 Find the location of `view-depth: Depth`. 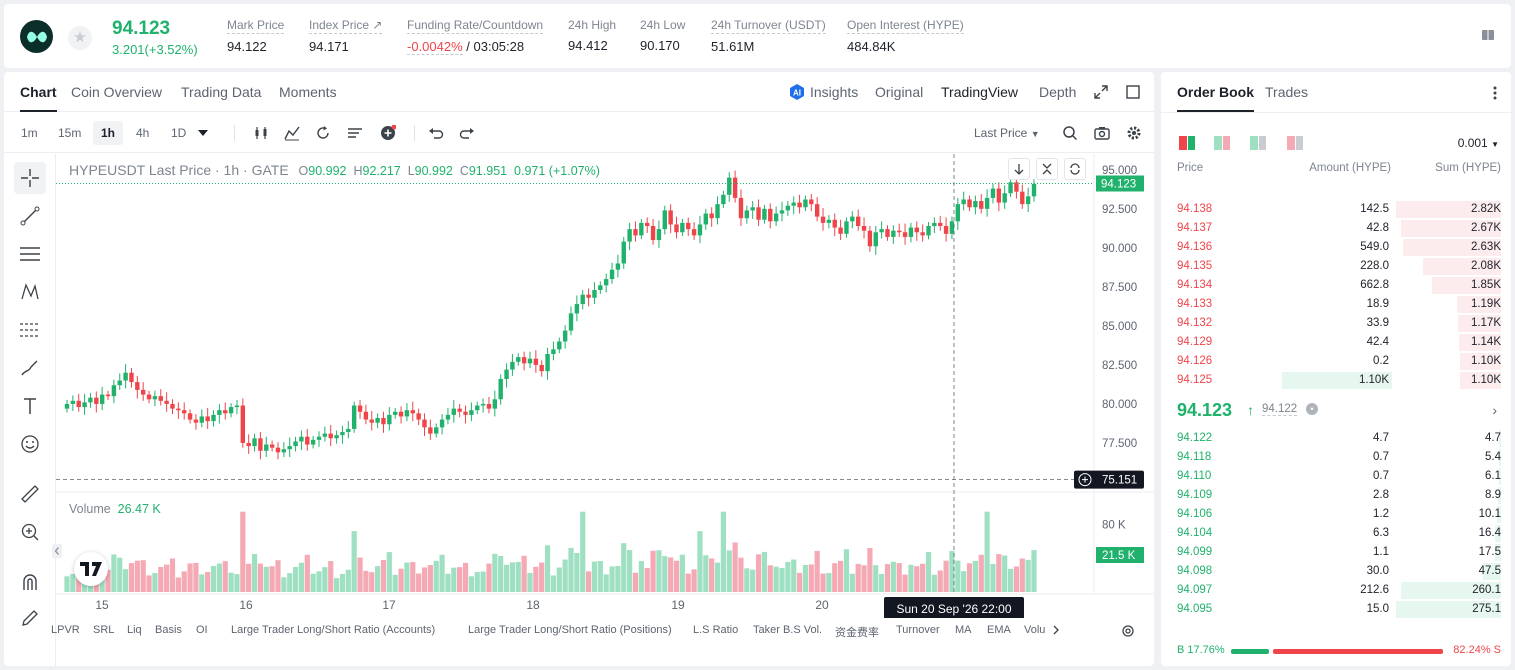

view-depth: Depth is located at coordinates (1058, 92).